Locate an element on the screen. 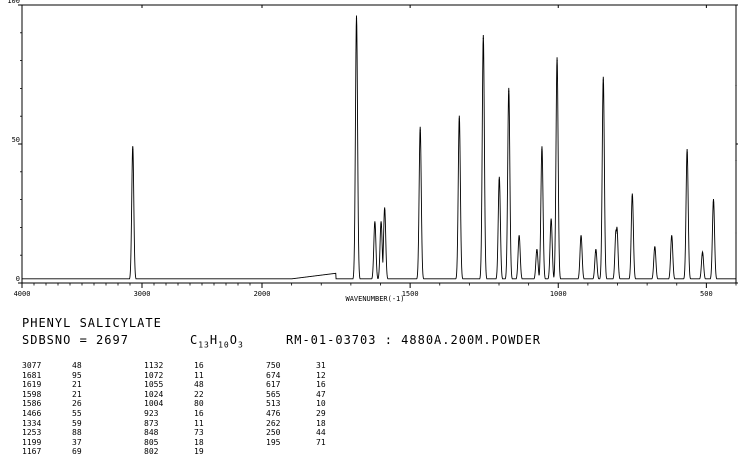 The height and width of the screenshot is (457, 738). peak-row: 250 44 is located at coordinates (346, 433).